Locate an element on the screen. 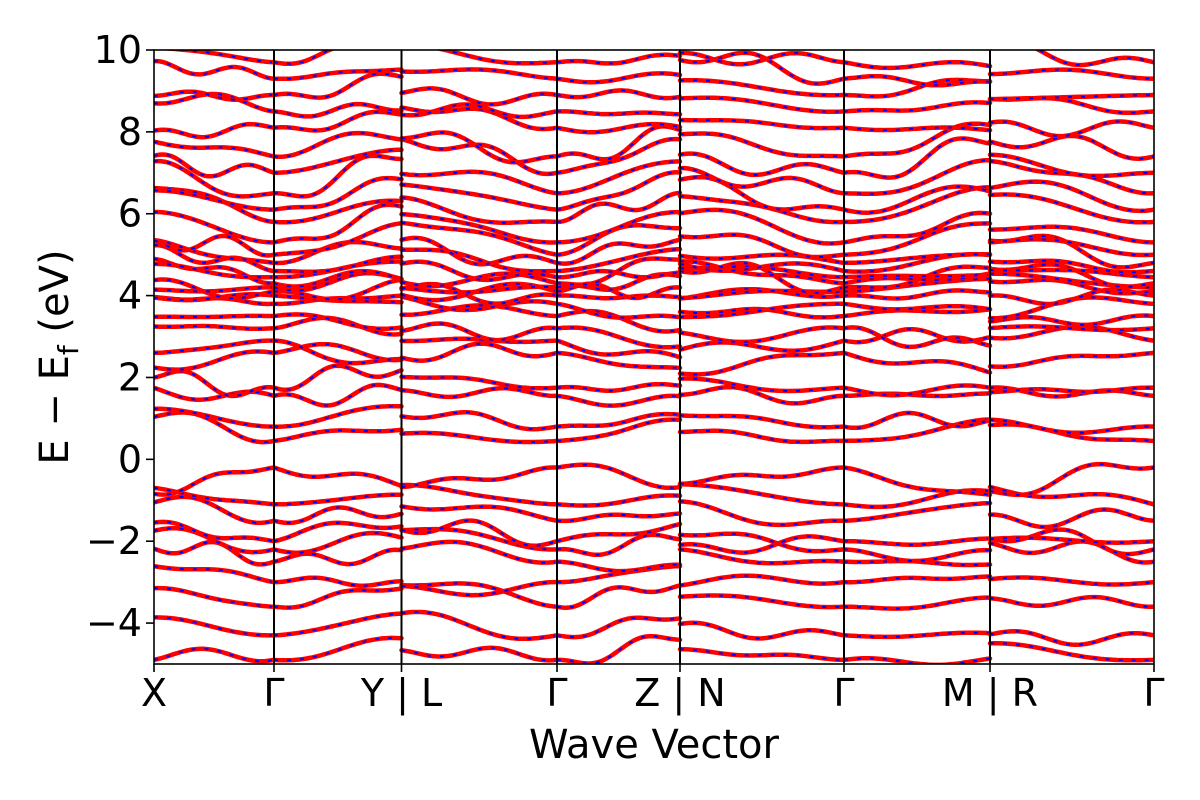  y-axis-label-main: E − E is located at coordinates (55, 410).